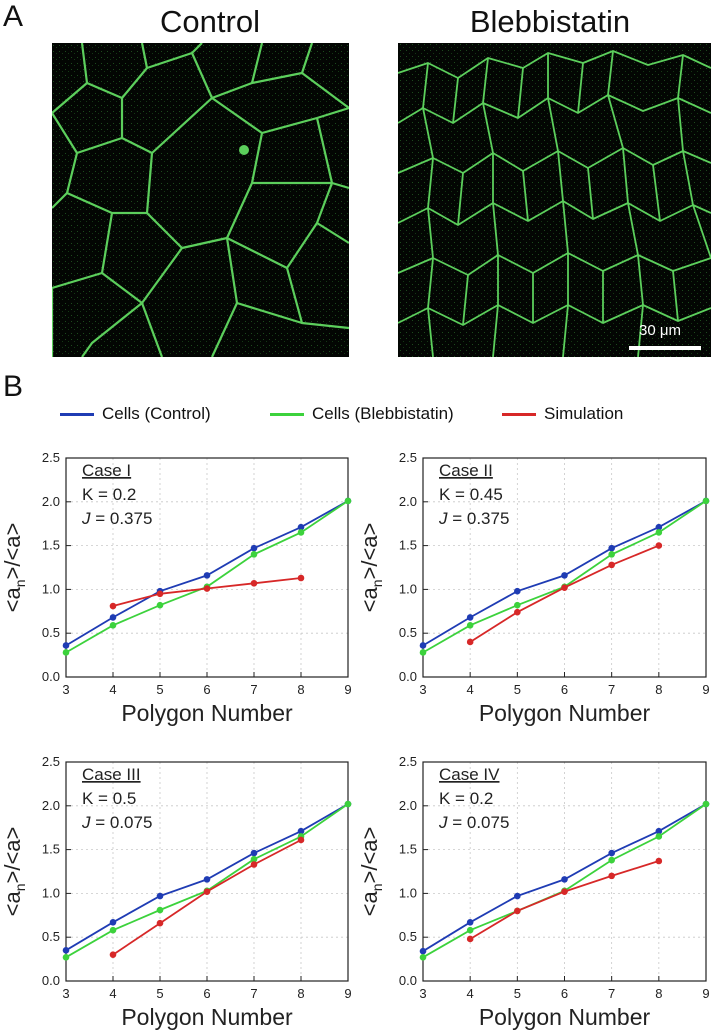 Image resolution: width=712 pixels, height=1036 pixels. I want to click on chart-2-xtick-label: 3, so click(422, 689).